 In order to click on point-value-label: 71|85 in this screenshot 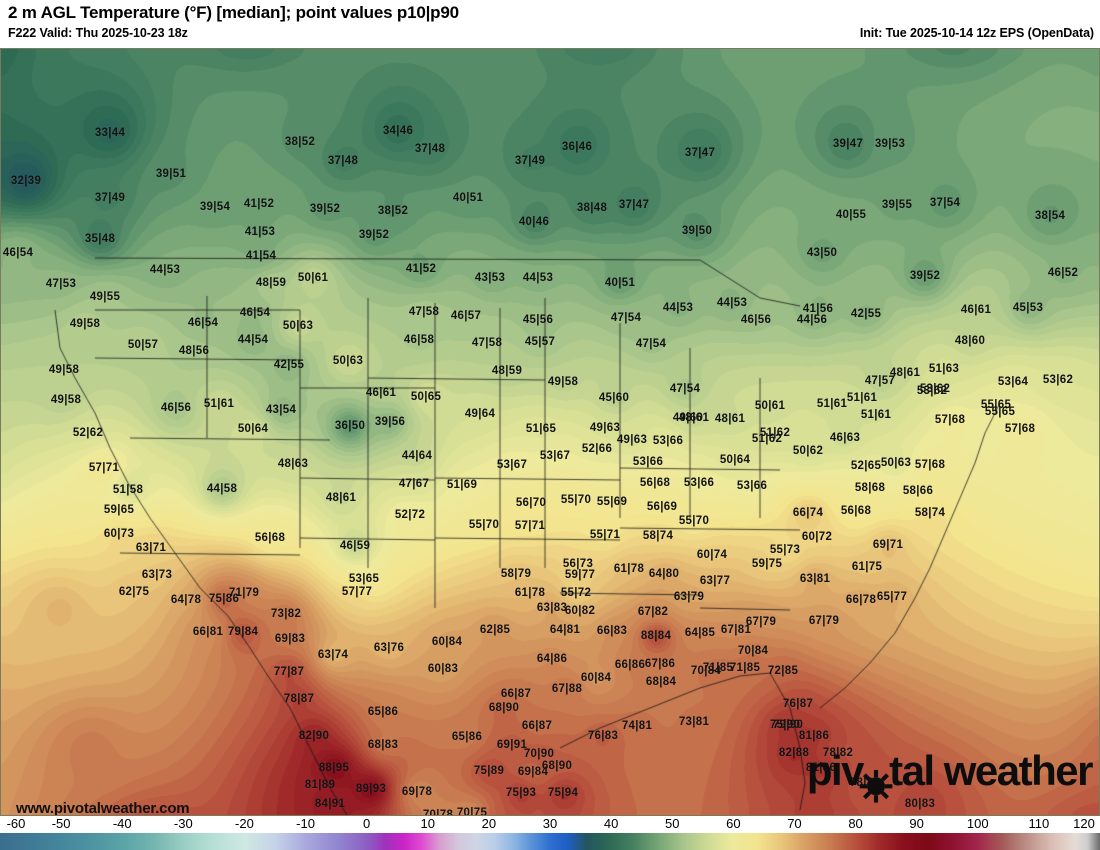, I will do `click(745, 668)`.